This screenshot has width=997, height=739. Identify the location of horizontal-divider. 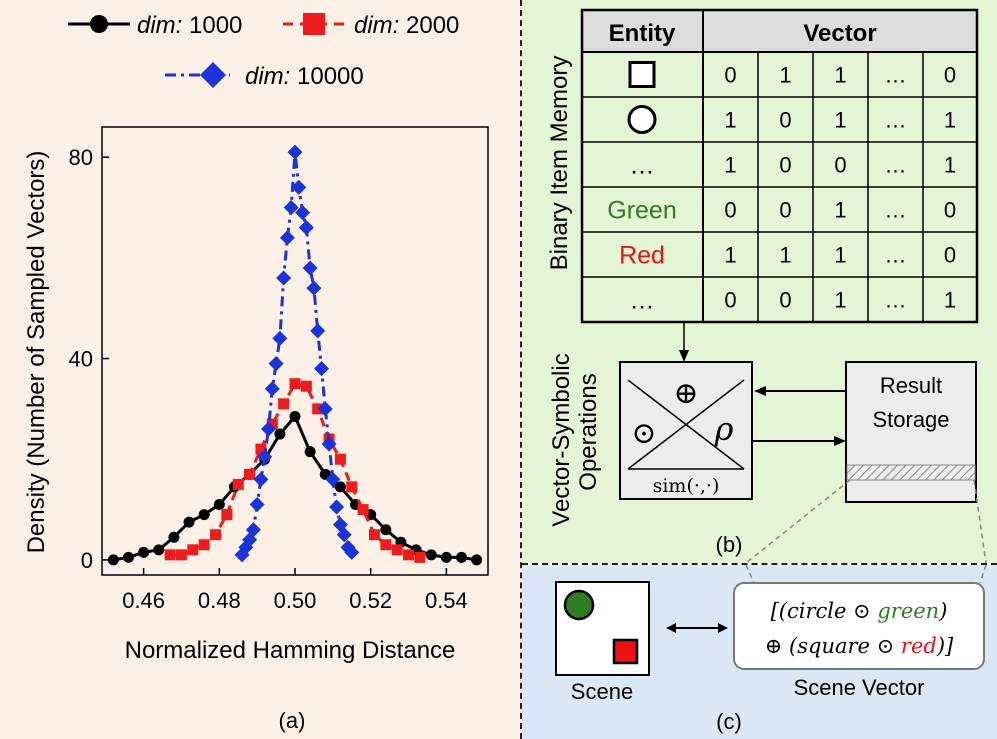
(759, 564).